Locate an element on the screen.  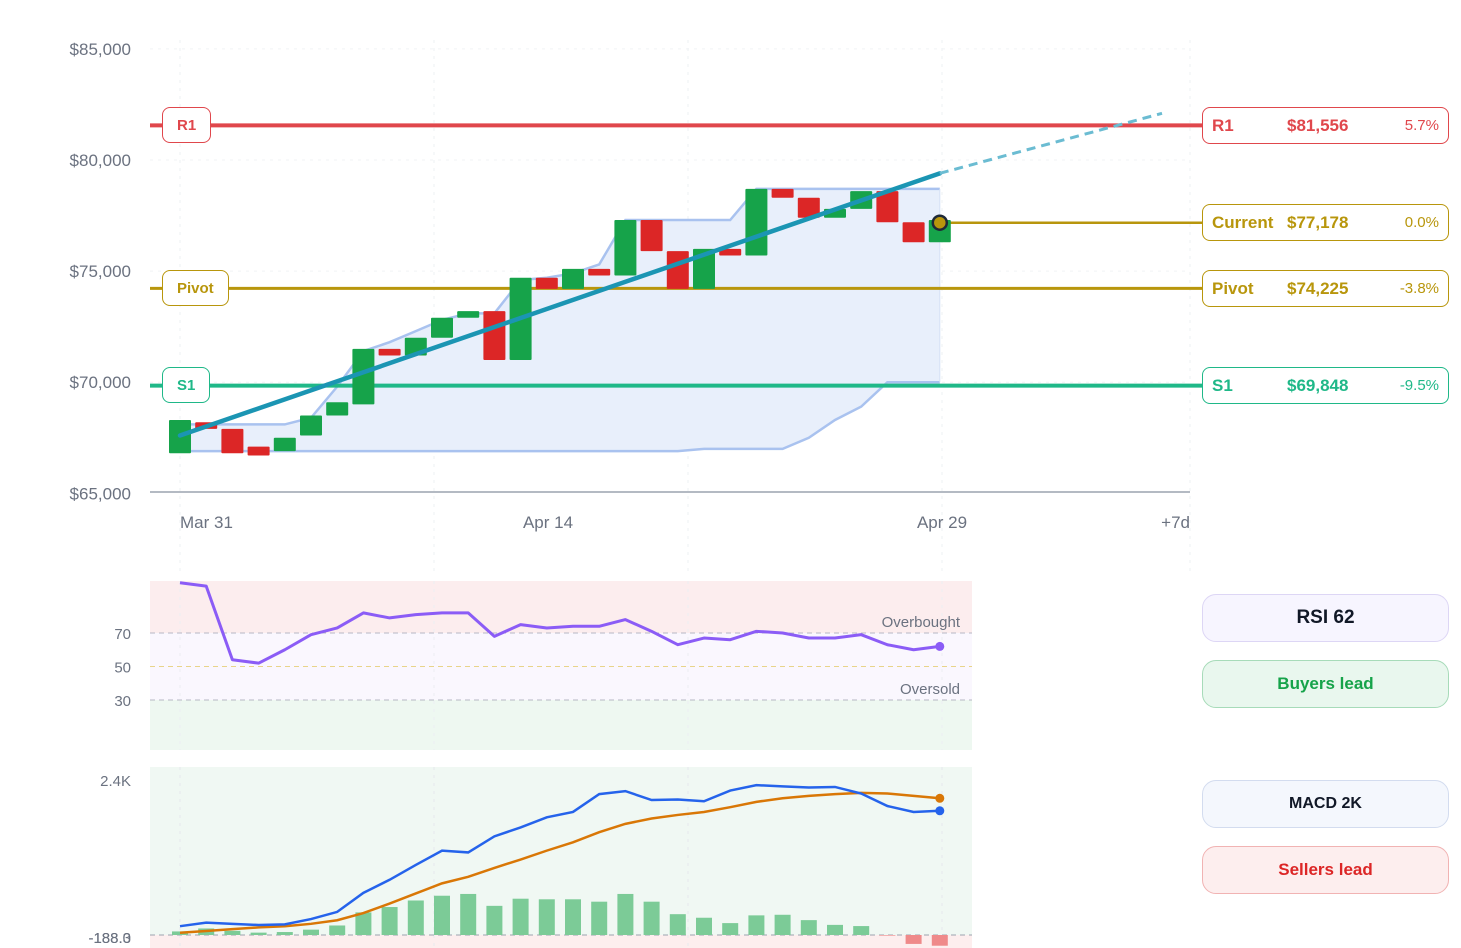
current-price-marker is located at coordinates (940, 222).